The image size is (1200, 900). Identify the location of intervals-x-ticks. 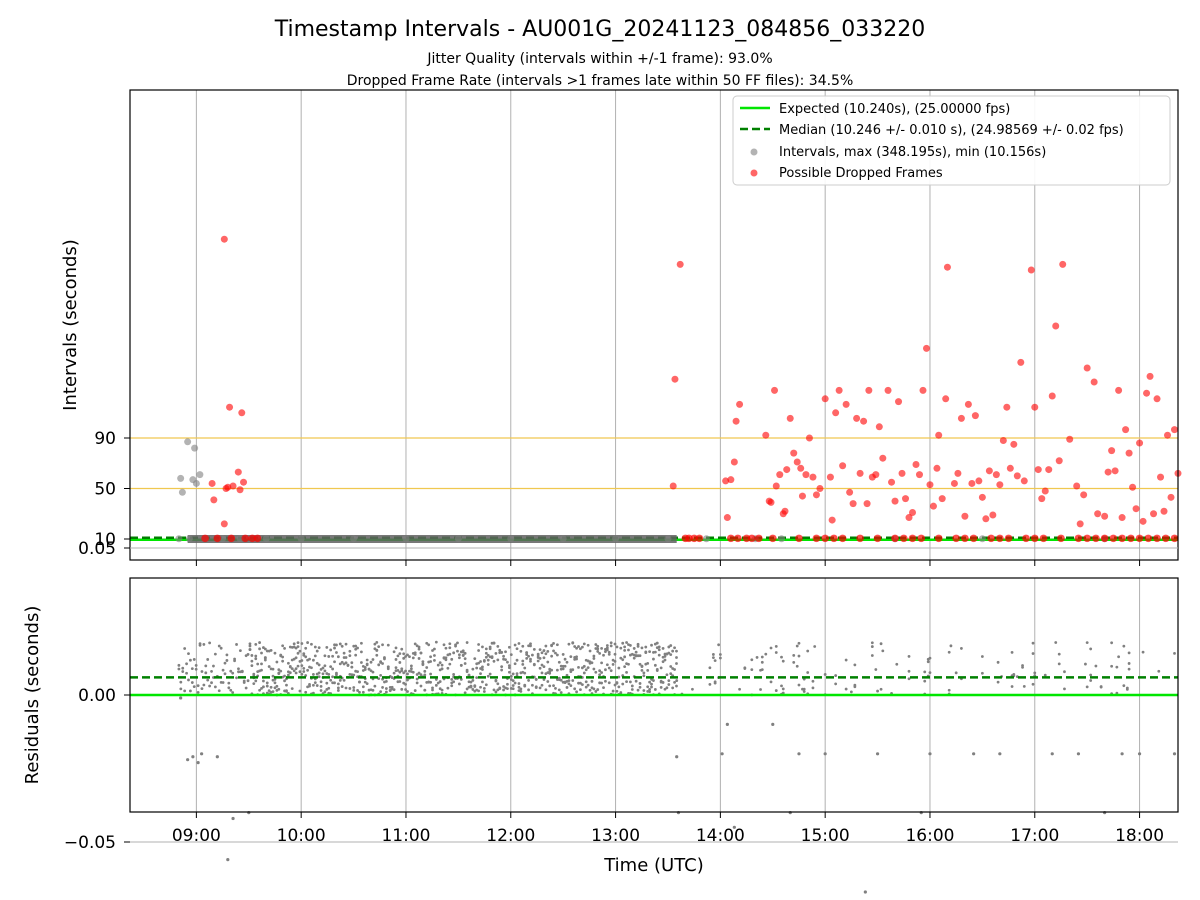
(668, 563).